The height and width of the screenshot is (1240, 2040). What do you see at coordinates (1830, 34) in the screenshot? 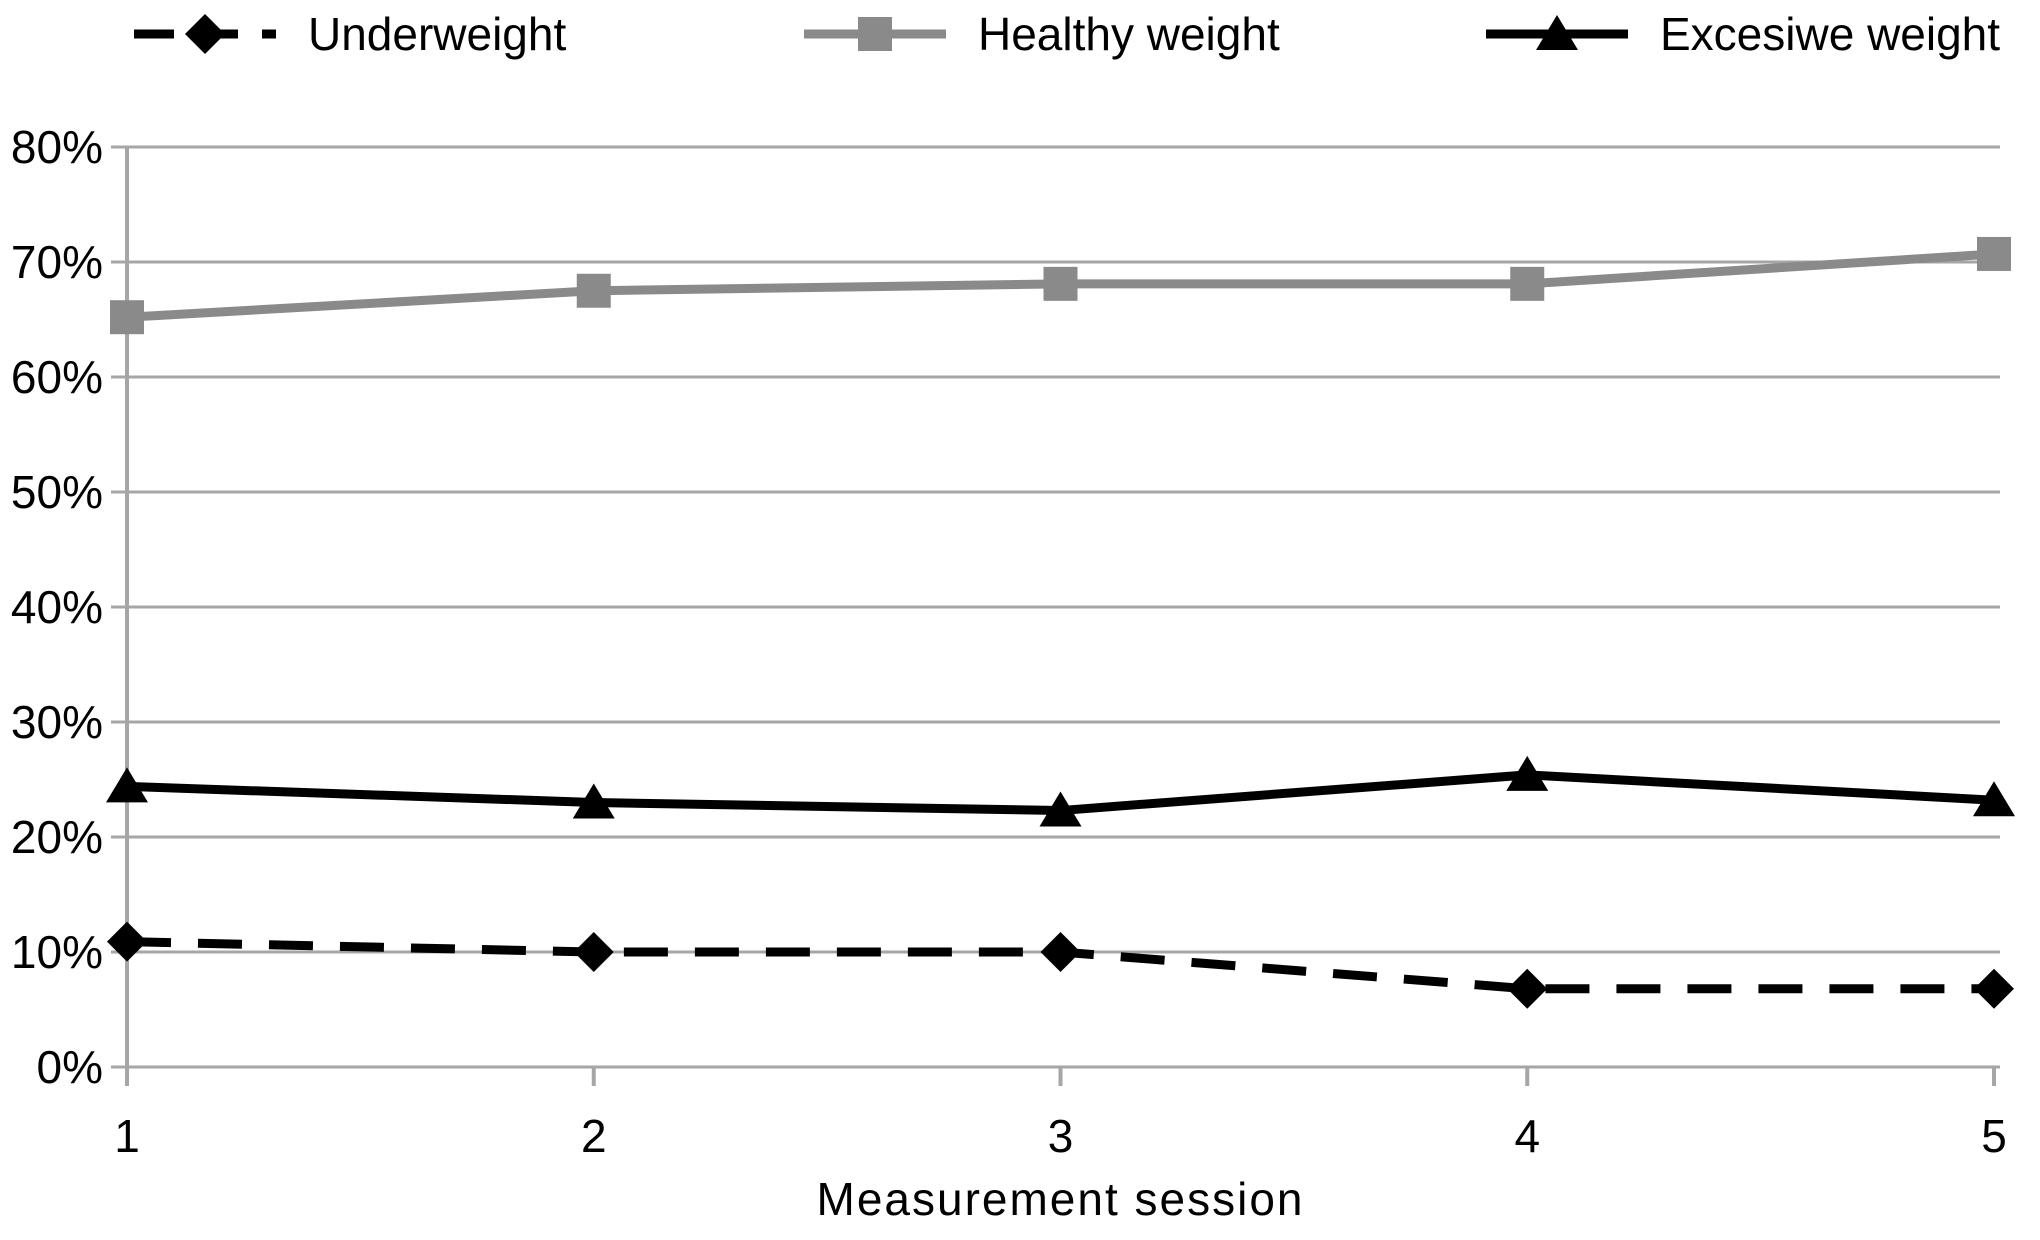
I see `legend-label-excessive-weight: Excesiwe weight` at bounding box center [1830, 34].